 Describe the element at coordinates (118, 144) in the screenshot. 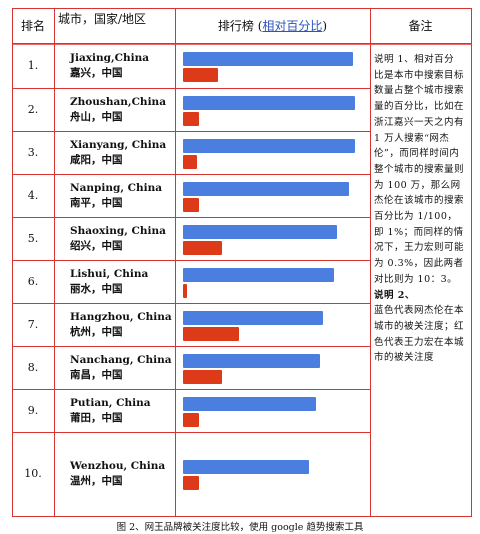

I see `city-name-en: Xianyang, China` at that location.